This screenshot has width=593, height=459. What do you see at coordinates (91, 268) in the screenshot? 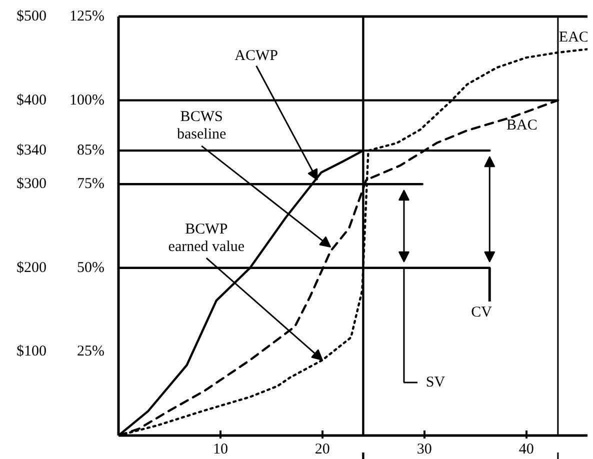
I see `y2-tick-label: 50%` at bounding box center [91, 268].